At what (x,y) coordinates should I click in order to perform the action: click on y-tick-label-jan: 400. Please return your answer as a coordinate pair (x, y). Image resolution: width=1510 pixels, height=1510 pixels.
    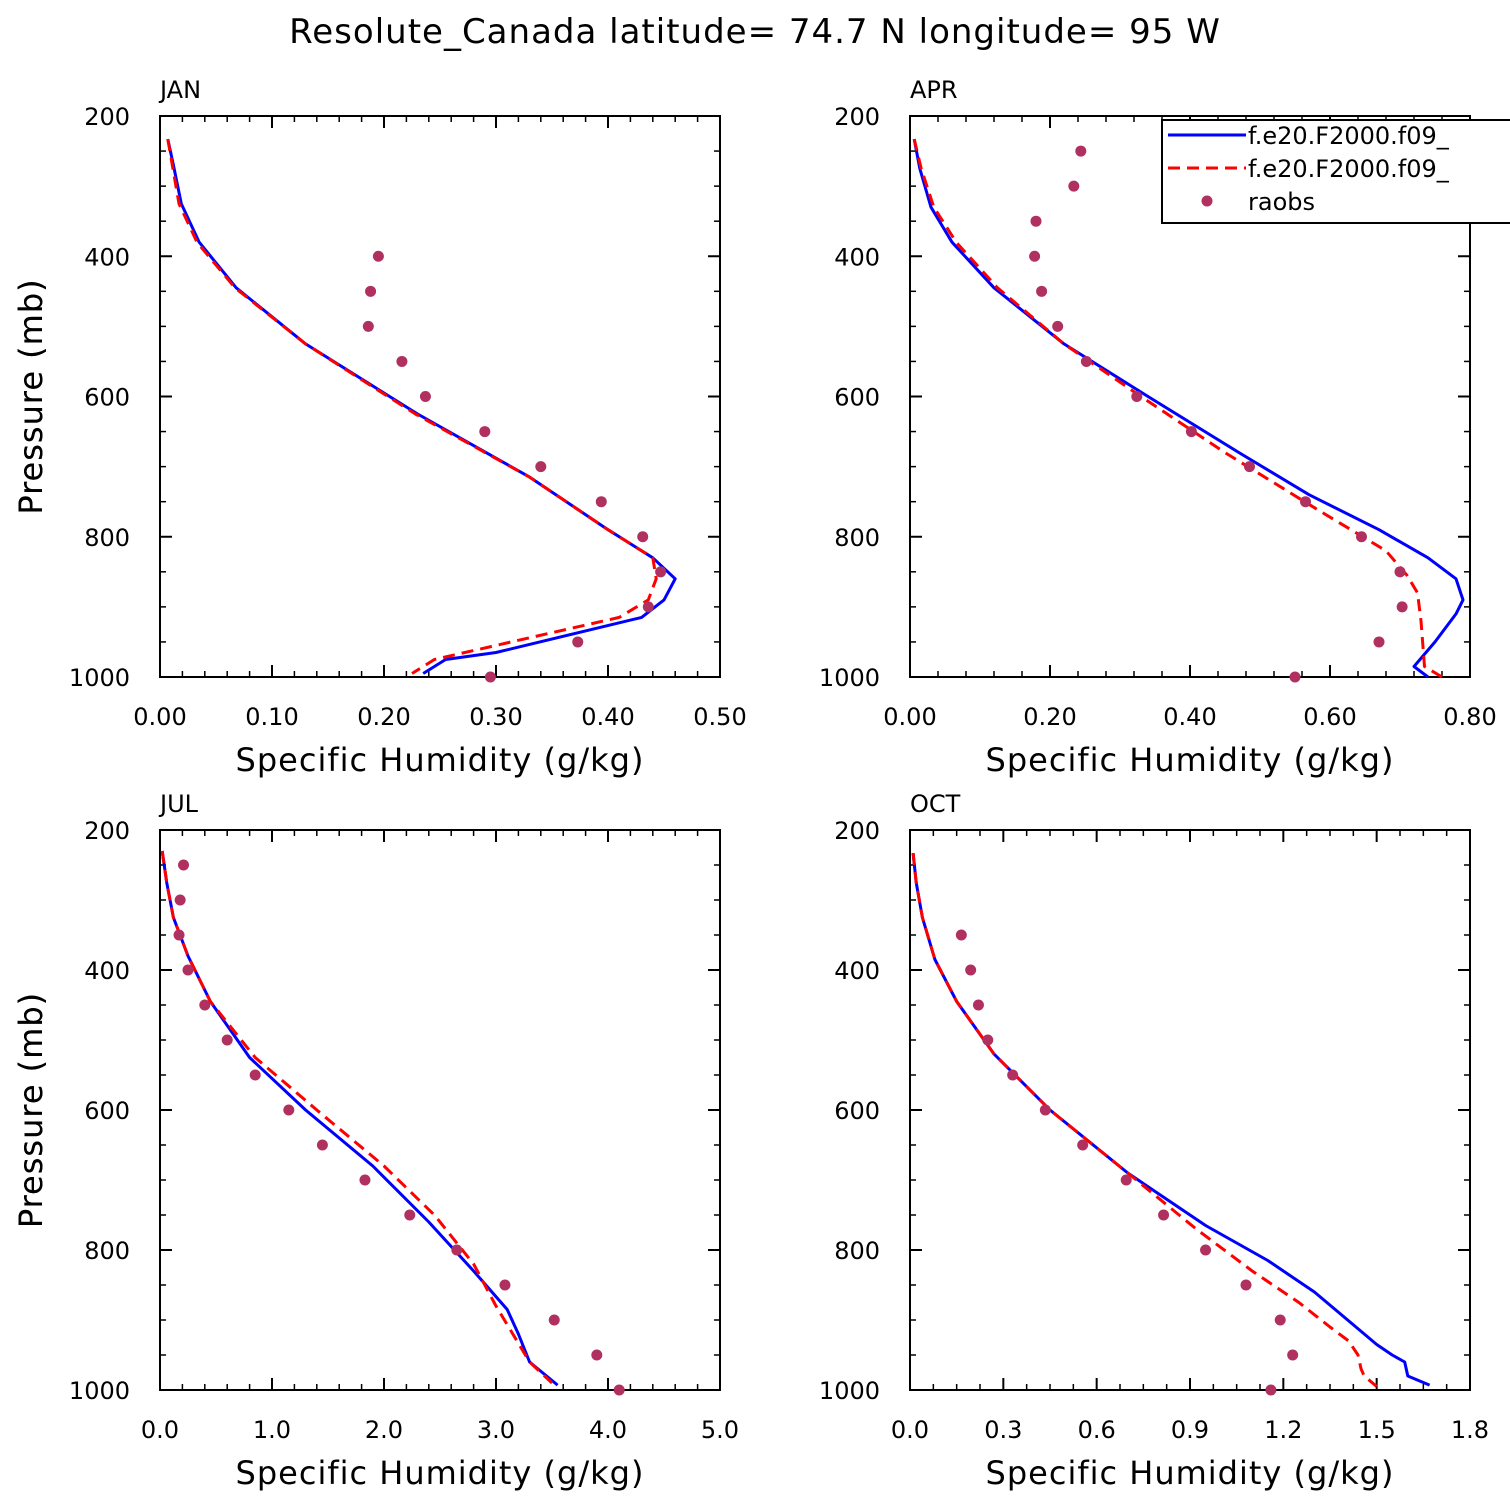
    Looking at the image, I should click on (107, 257).